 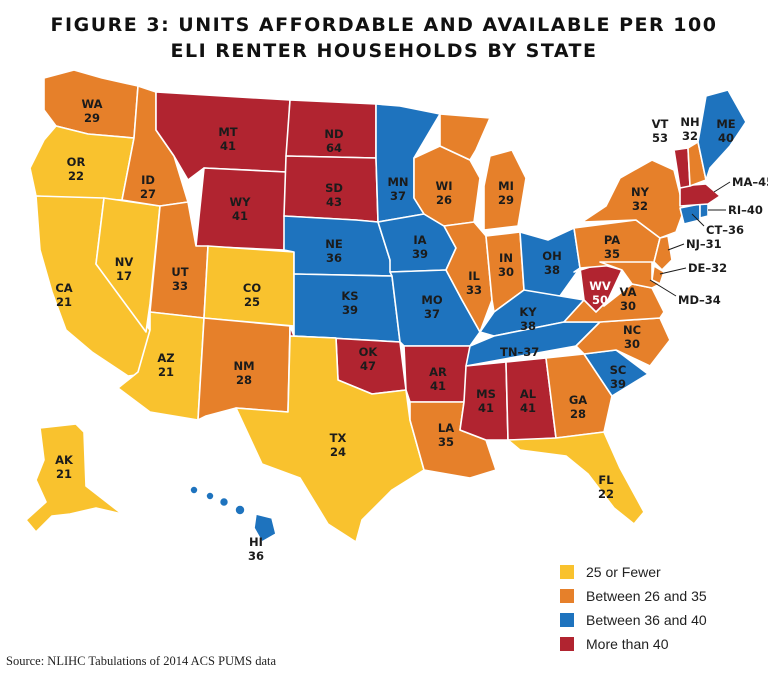 I want to click on legend-label: 25 or Fewer, so click(x=623, y=572).